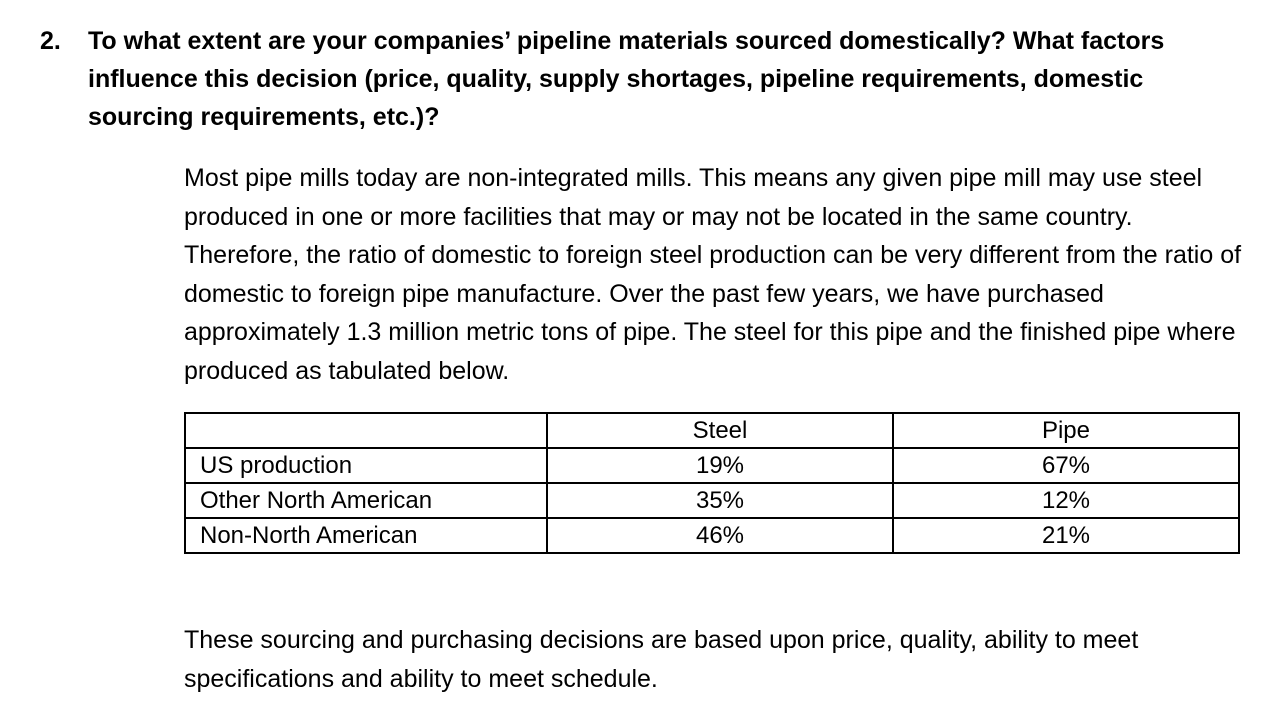 Image resolution: width=1274 pixels, height=716 pixels. I want to click on question-number: 2., so click(50, 41).